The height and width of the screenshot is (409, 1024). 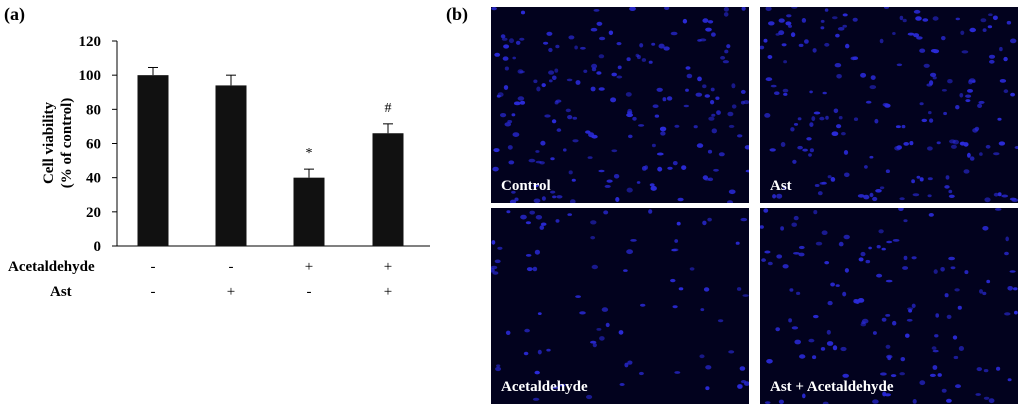 I want to click on treatment-label: Acetaldehyde, so click(x=51, y=267).